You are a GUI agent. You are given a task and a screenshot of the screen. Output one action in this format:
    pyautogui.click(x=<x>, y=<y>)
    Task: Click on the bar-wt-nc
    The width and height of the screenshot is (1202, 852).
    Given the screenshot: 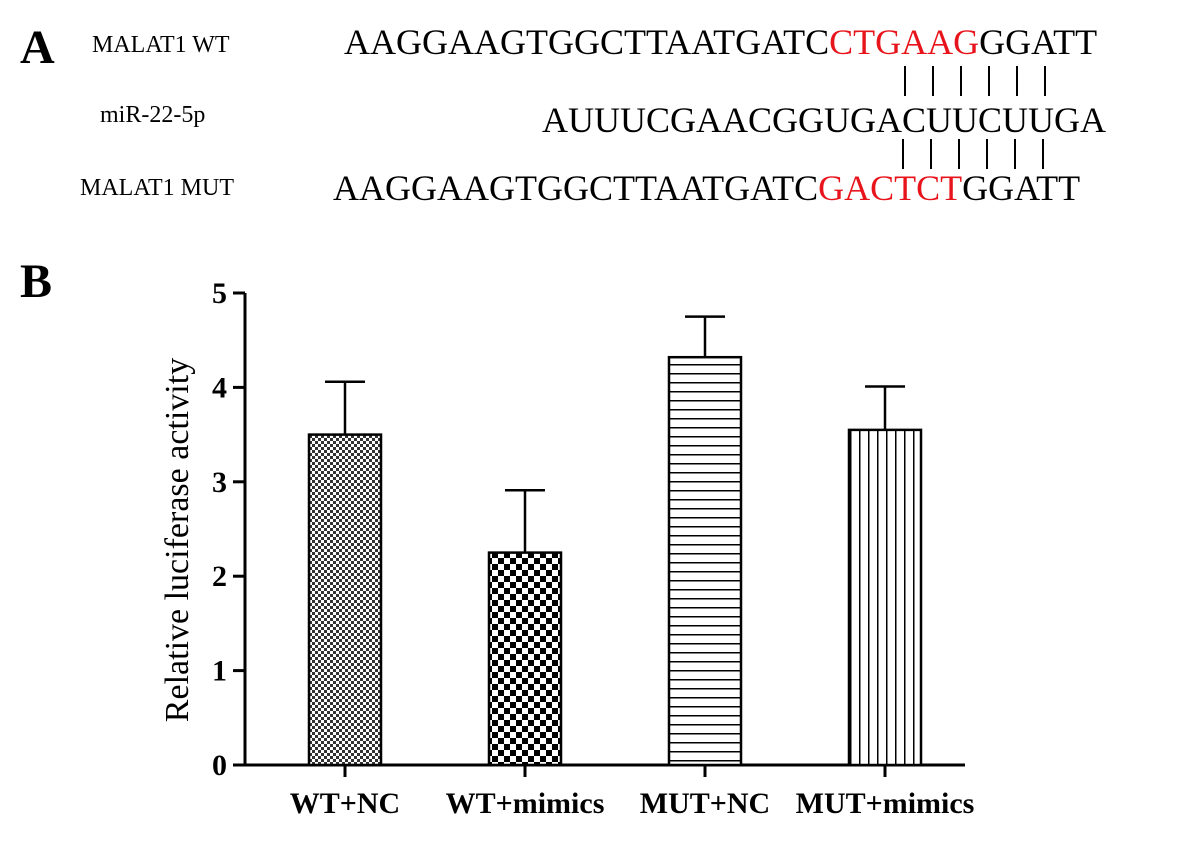 What is the action you would take?
    pyautogui.click(x=345, y=600)
    